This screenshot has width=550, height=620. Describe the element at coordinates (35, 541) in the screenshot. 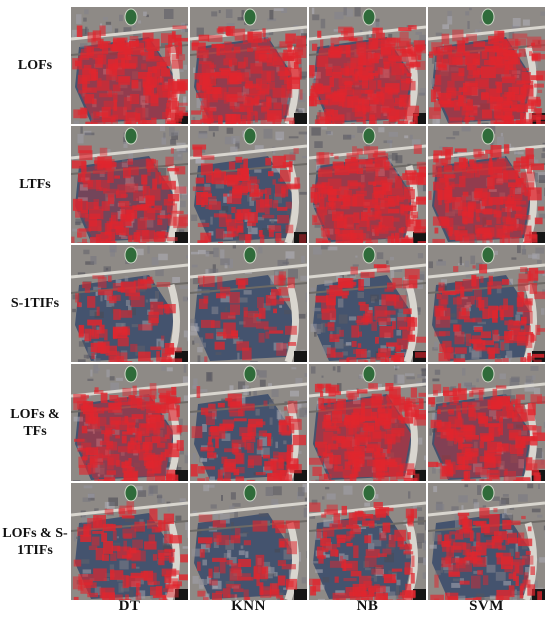

I see `row-label: LOFs & S- 1TIFs` at that location.